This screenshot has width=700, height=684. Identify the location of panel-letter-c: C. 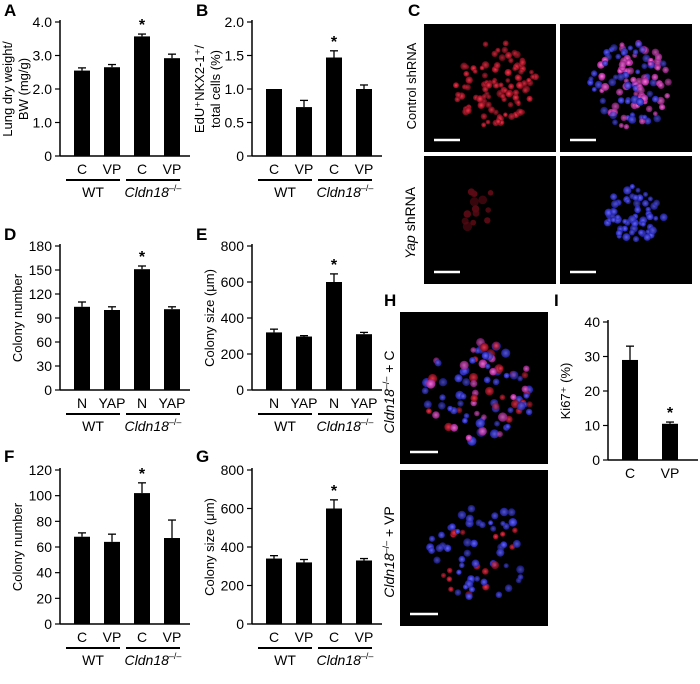
(414, 10).